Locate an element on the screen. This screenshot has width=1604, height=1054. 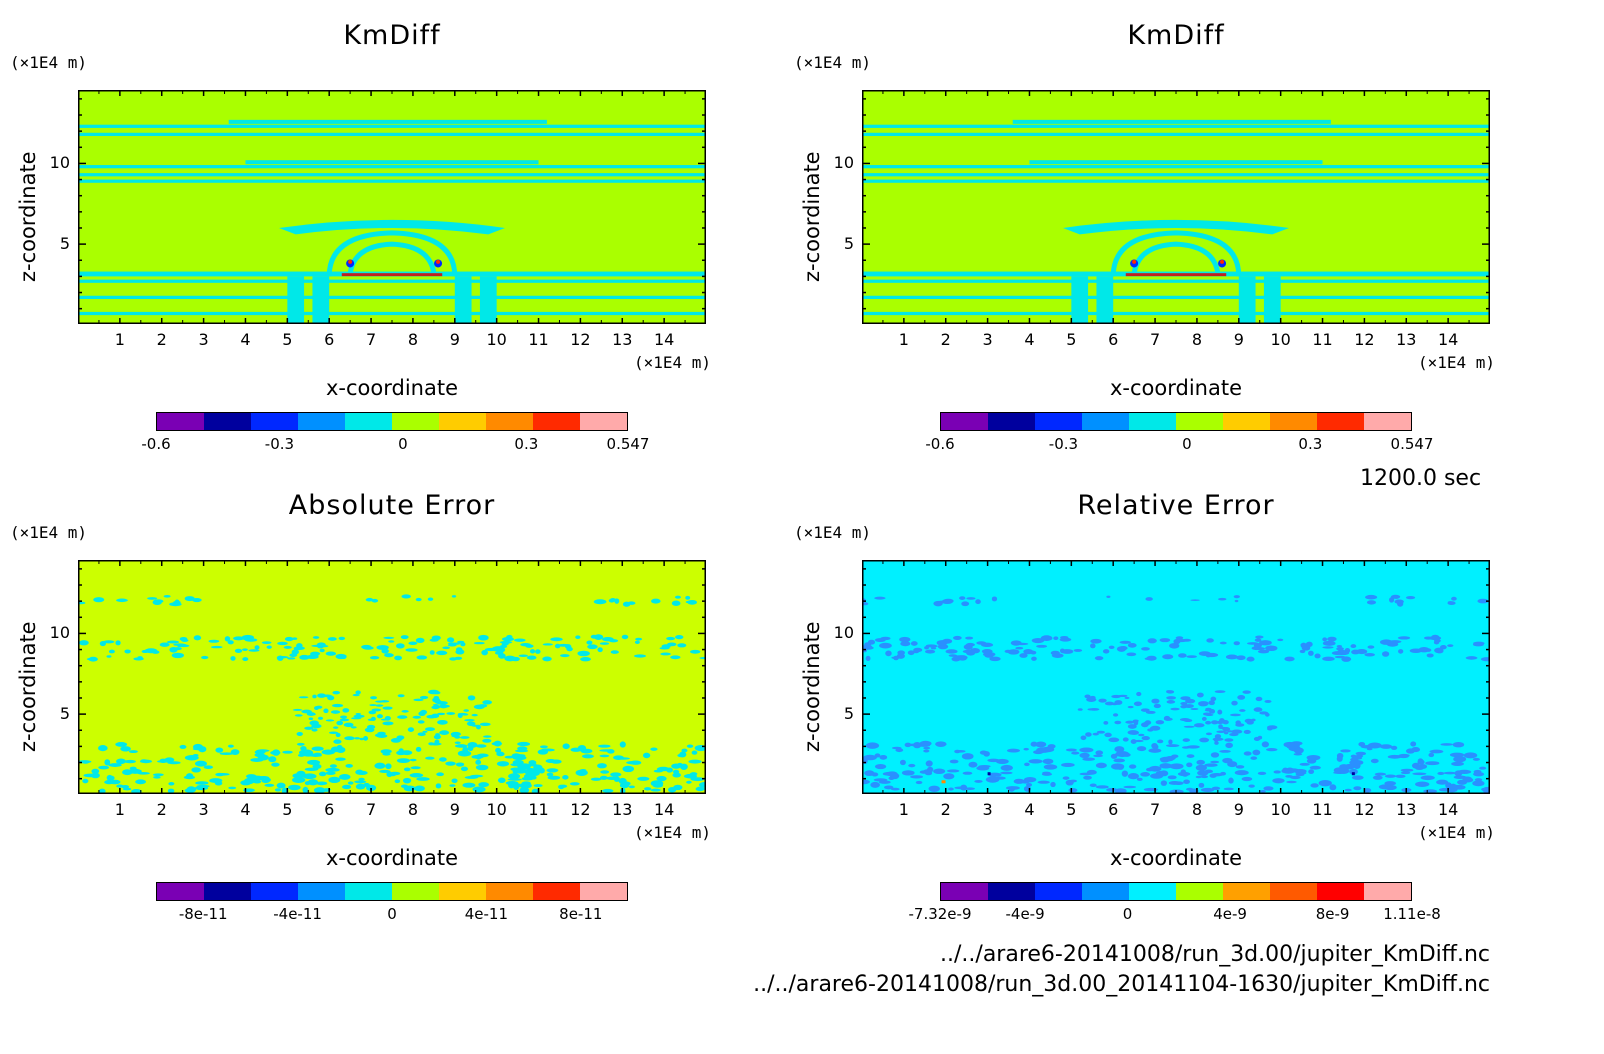
x-tick-label: 6 is located at coordinates (329, 339).